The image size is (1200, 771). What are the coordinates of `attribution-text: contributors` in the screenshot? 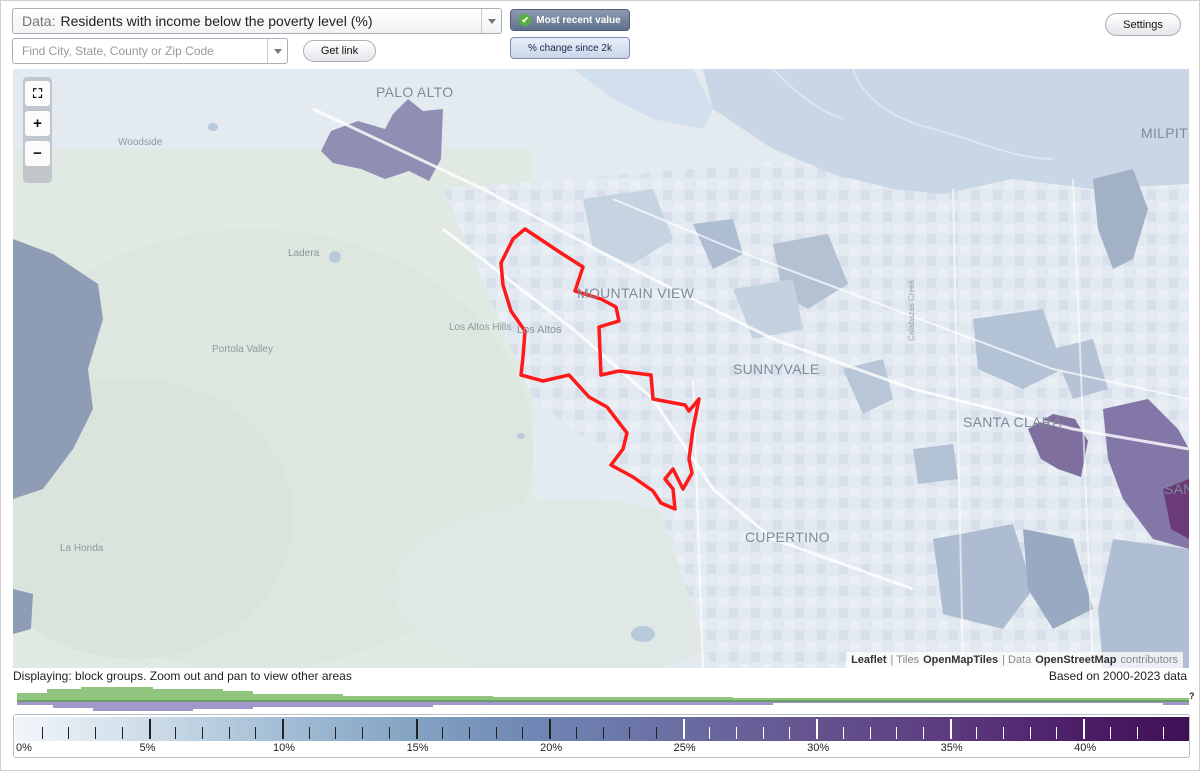 It's located at (1149, 660).